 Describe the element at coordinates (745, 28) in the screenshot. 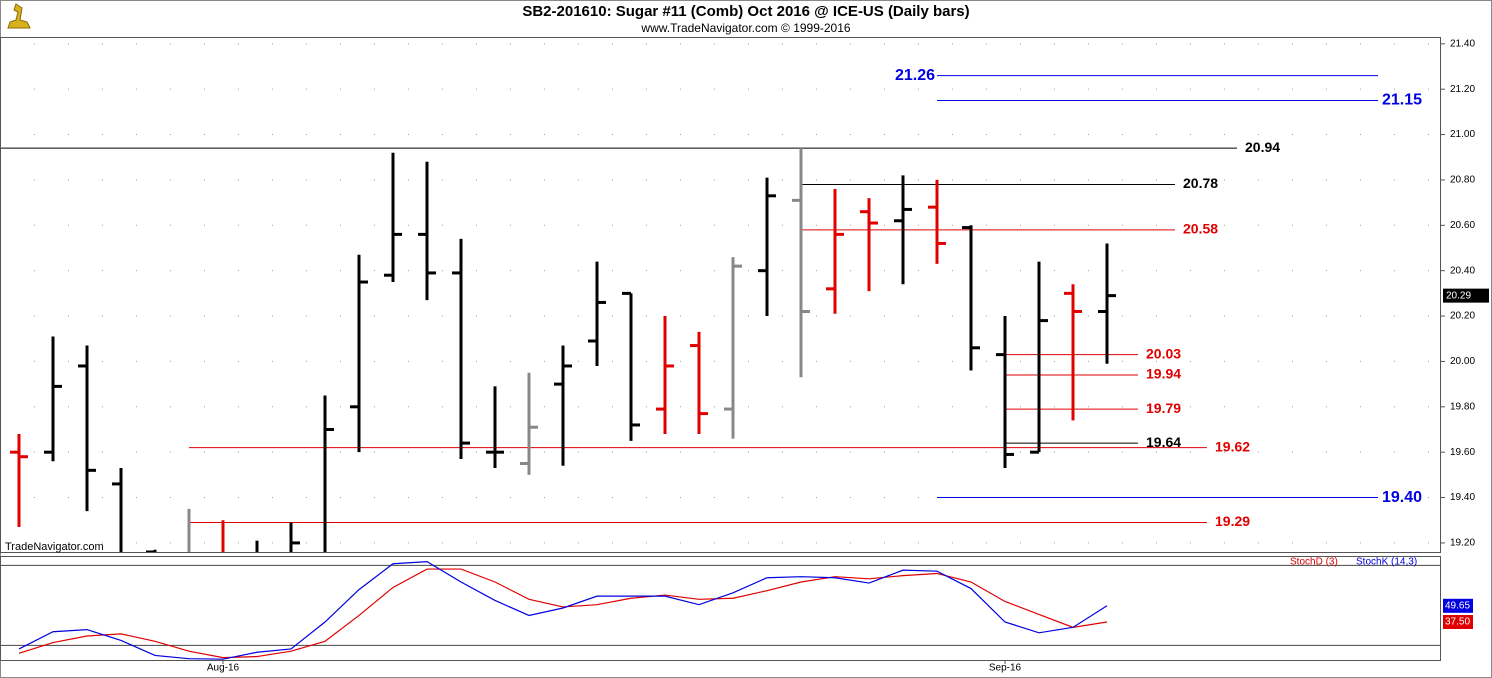

I see `chart-subtitle: www.TradeNavigator.com © 1999-2016` at that location.